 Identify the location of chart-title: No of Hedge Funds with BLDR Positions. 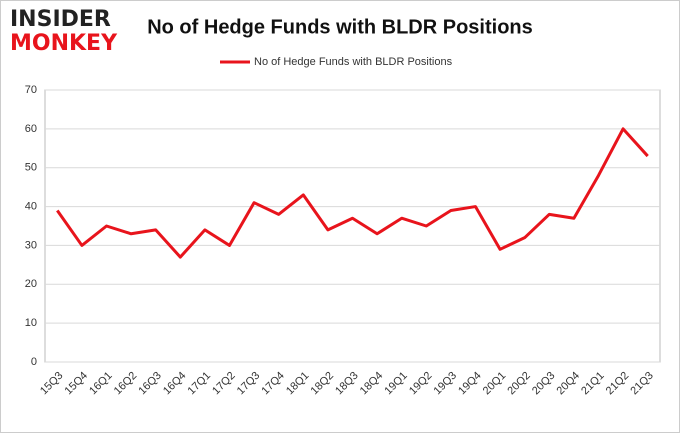
(340, 27).